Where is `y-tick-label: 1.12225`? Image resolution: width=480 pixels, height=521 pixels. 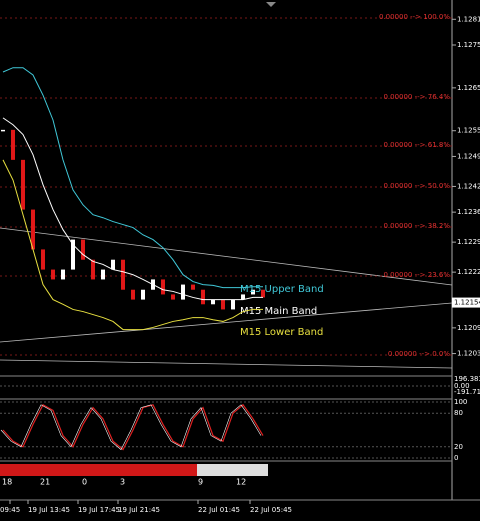 y-tick-label: 1.12225 is located at coordinates (468, 272).